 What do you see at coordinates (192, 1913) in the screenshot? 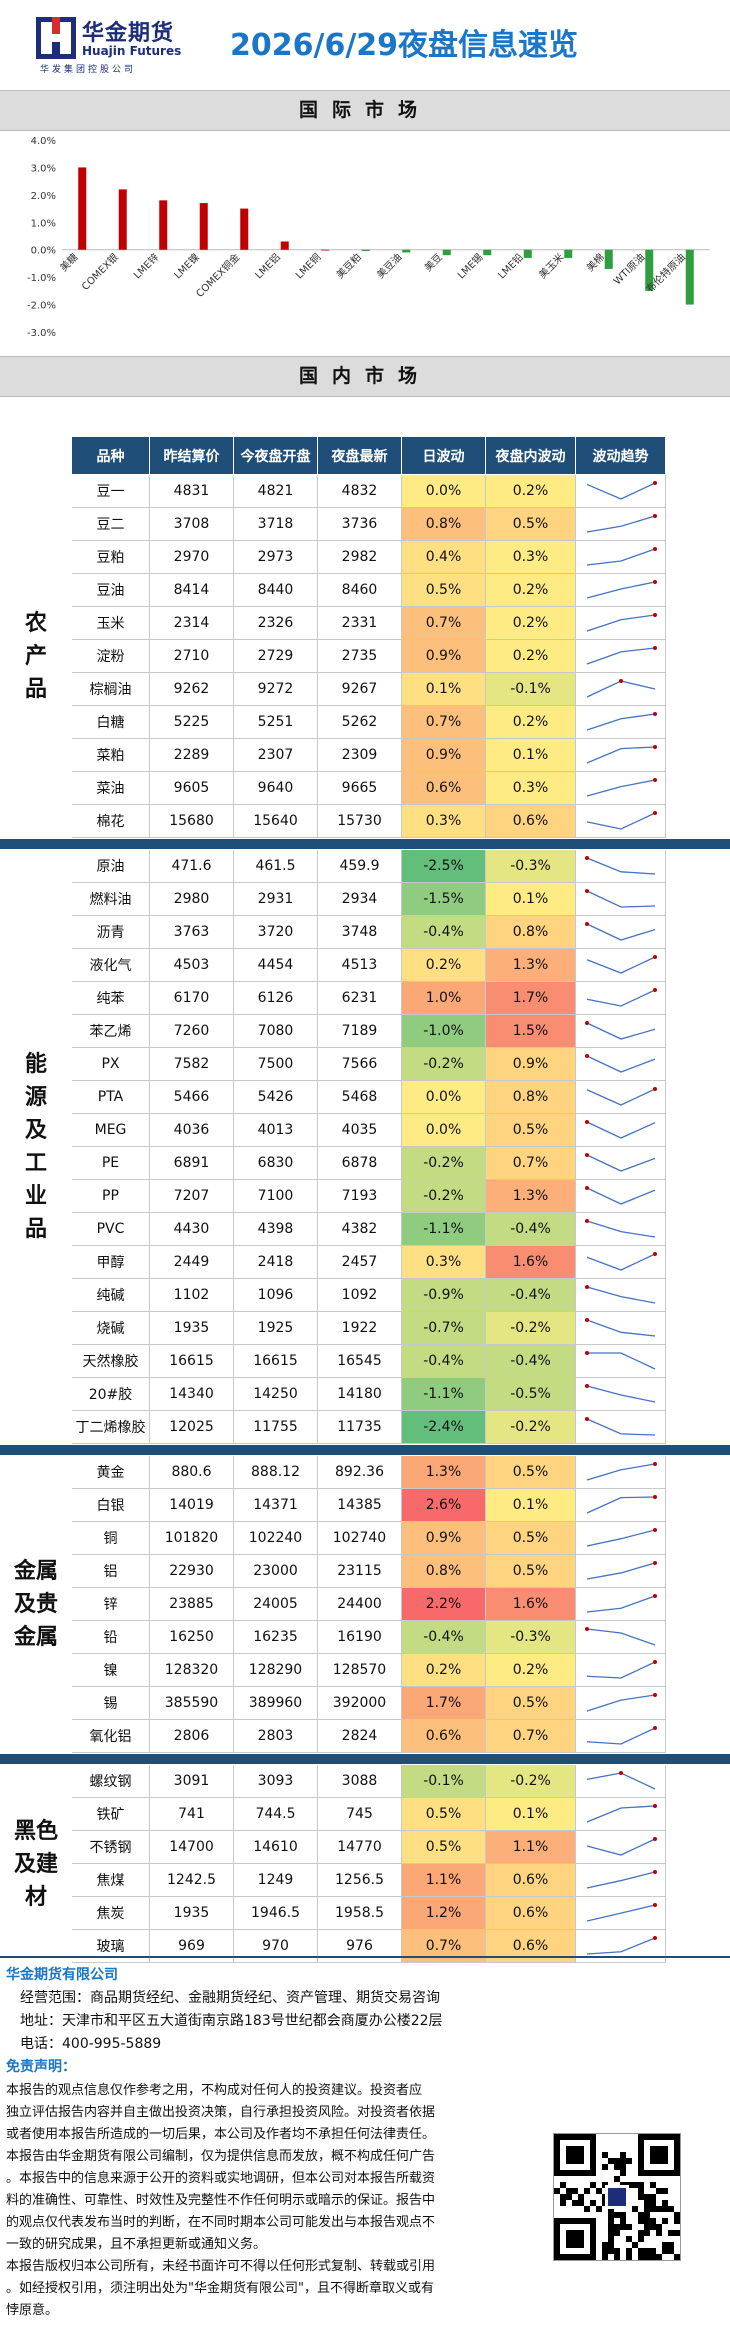
I see `prev-settle: 1935` at bounding box center [192, 1913].